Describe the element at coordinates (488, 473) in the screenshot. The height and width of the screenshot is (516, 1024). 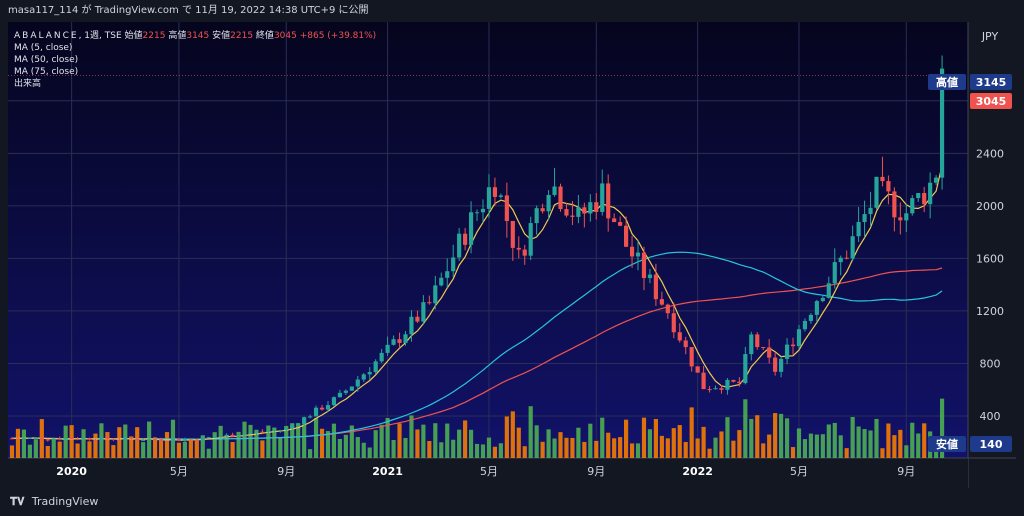
I see `time-axis` at that location.